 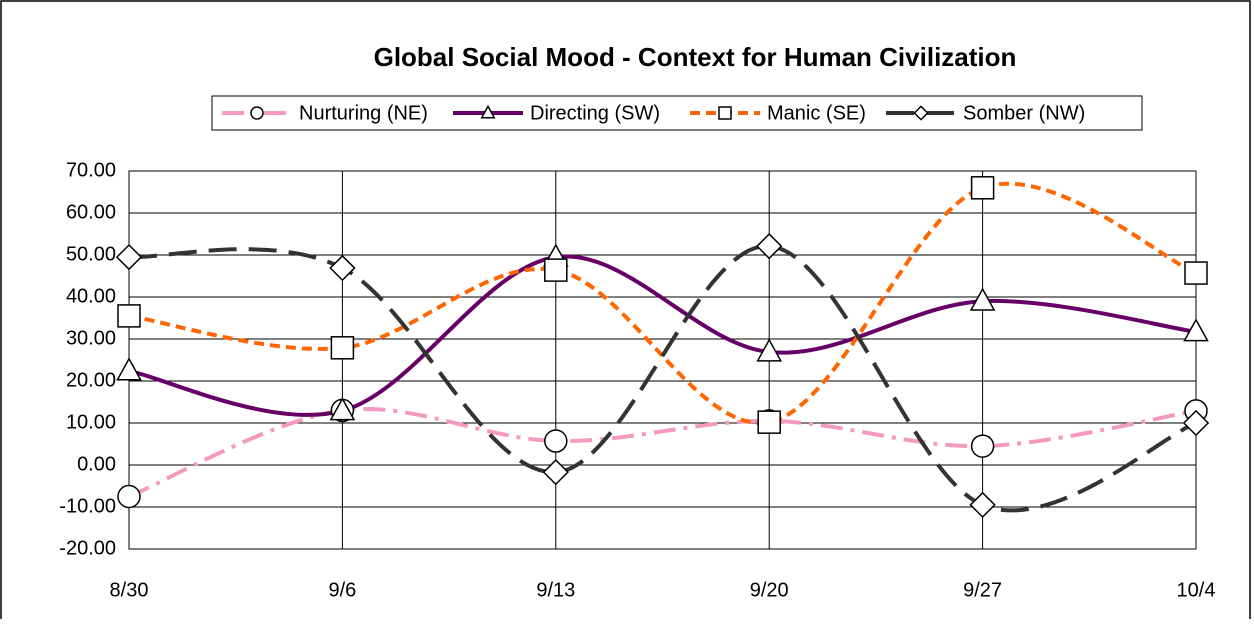 What do you see at coordinates (1196, 590) in the screenshot?
I see `x-tick-label: 10/4` at bounding box center [1196, 590].